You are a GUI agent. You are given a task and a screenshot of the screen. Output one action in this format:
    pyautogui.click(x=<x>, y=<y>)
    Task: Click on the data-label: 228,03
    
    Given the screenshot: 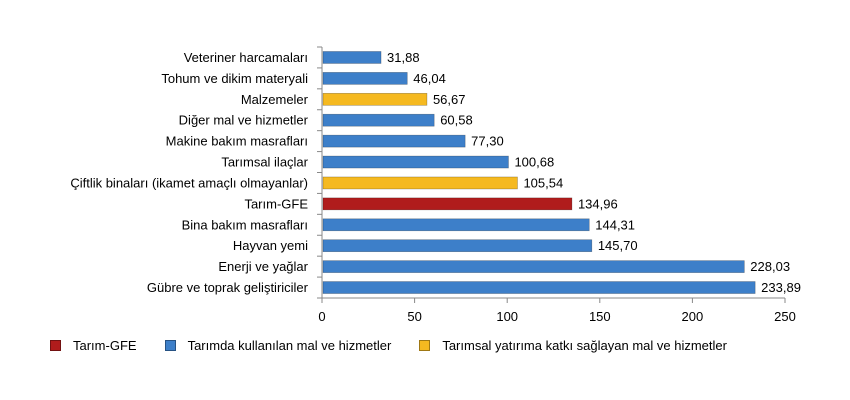 What is the action you would take?
    pyautogui.click(x=770, y=266)
    